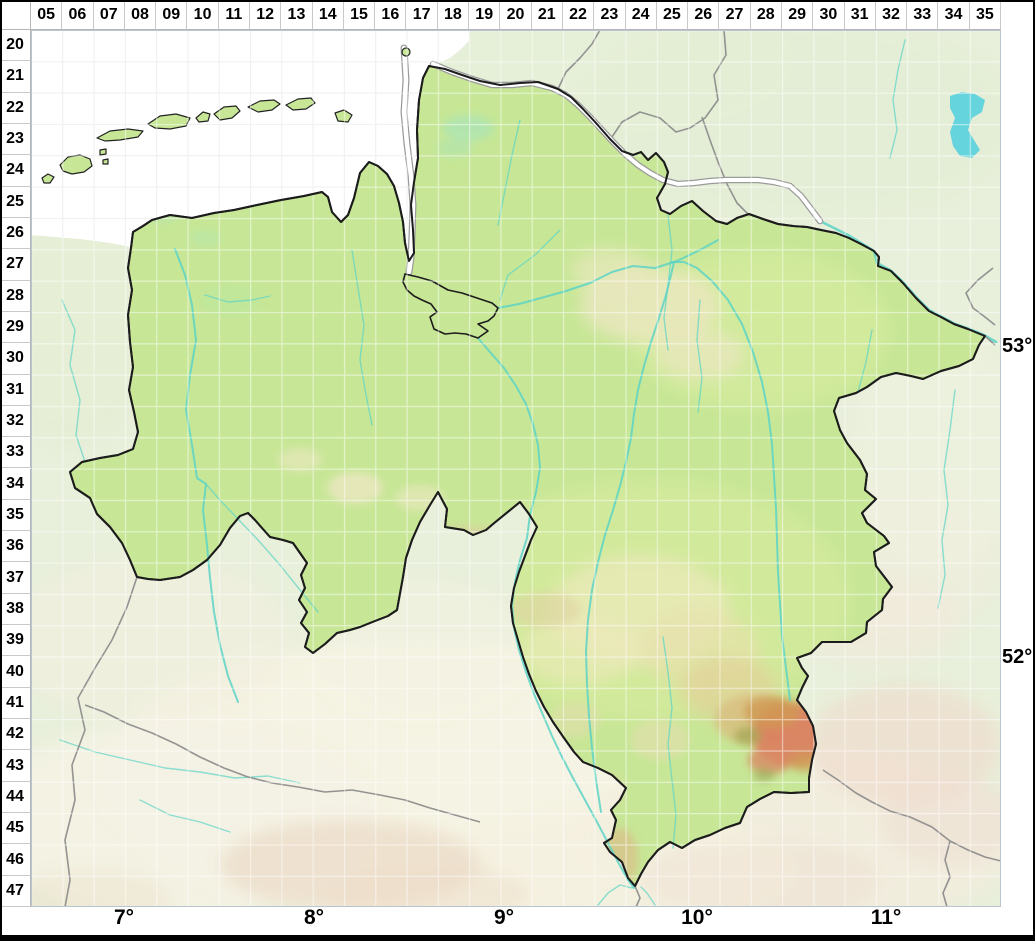 This screenshot has width=1035, height=941. I want to click on longitude-label-10: 10°, so click(697, 917).